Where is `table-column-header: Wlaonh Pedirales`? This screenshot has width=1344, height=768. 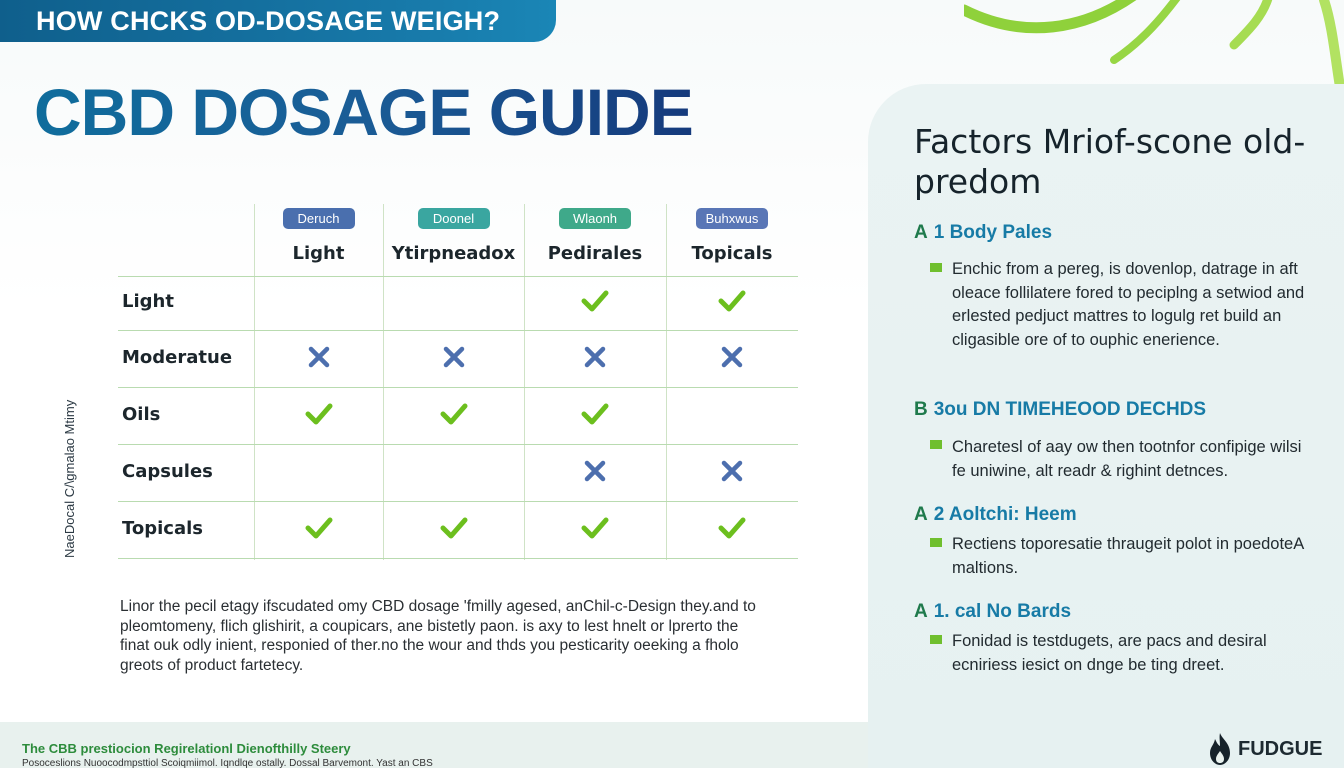 table-column-header: Wlaonh Pedirales is located at coordinates (595, 240).